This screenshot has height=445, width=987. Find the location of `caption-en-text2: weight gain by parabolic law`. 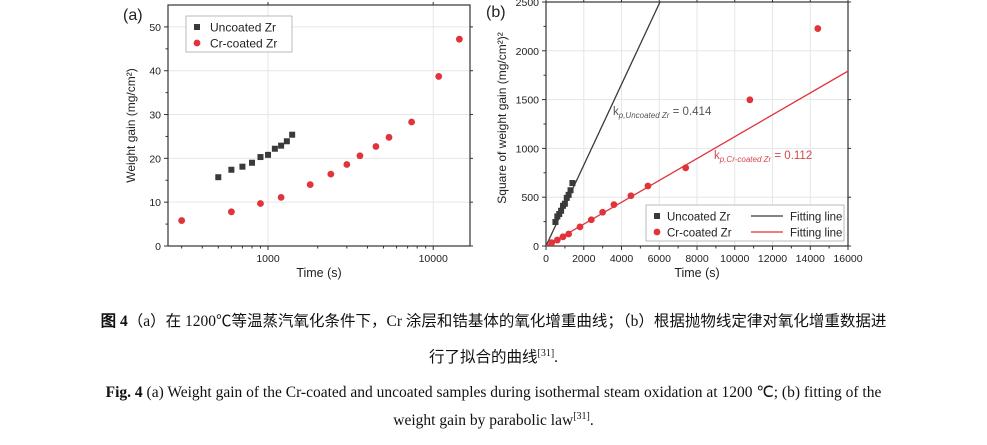

caption-en-text2: weight gain by parabolic law is located at coordinates (483, 421).